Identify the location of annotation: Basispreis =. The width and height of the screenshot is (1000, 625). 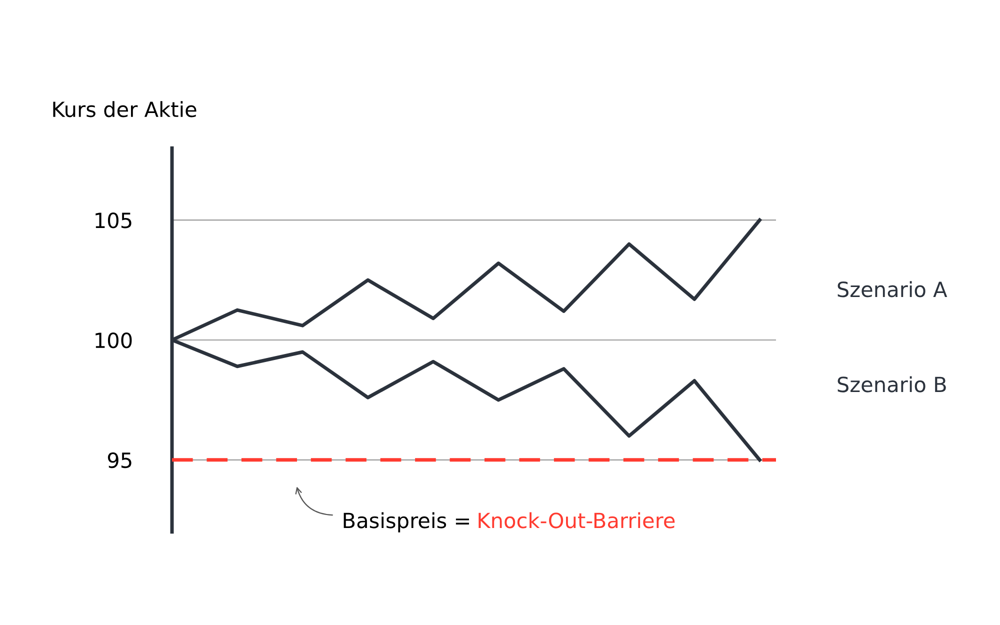
(406, 522).